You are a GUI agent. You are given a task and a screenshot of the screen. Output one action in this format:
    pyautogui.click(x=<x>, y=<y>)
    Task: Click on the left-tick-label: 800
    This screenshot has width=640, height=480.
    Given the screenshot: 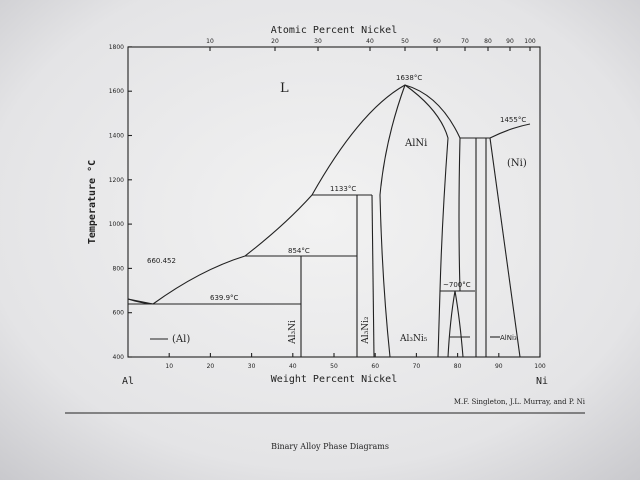 What is the action you would take?
    pyautogui.click(x=119, y=268)
    